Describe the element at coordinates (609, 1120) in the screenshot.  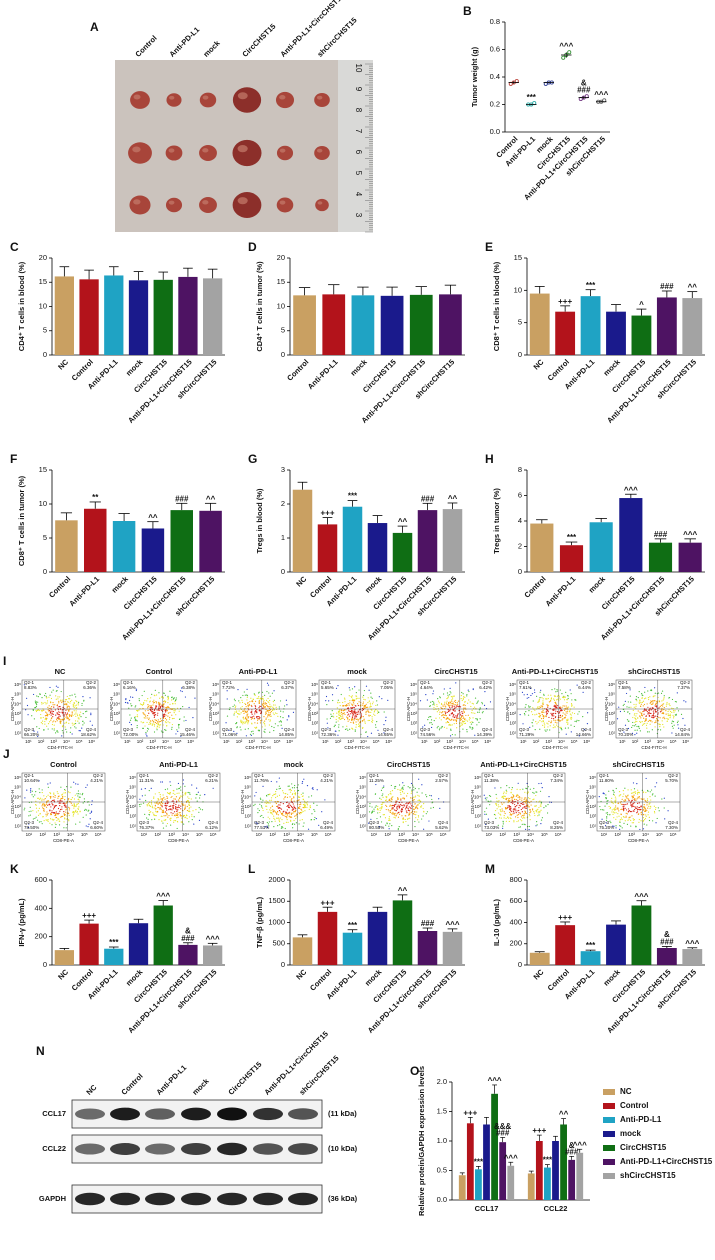
I see `legend-swatch` at that location.